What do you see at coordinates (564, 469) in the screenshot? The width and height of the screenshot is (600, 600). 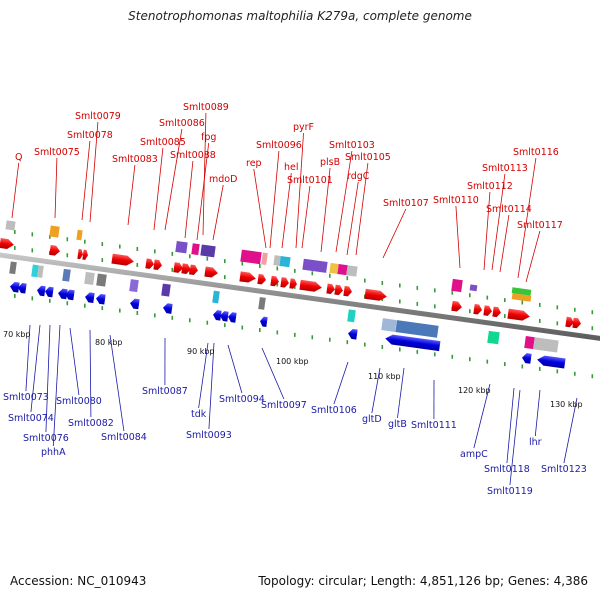 I see `gene-label-reverse: Smlt0123` at bounding box center [564, 469].